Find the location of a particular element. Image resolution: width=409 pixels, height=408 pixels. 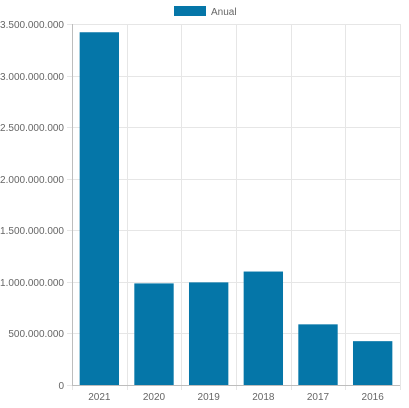

y-tick-label: 500.000.000 is located at coordinates (36, 334).